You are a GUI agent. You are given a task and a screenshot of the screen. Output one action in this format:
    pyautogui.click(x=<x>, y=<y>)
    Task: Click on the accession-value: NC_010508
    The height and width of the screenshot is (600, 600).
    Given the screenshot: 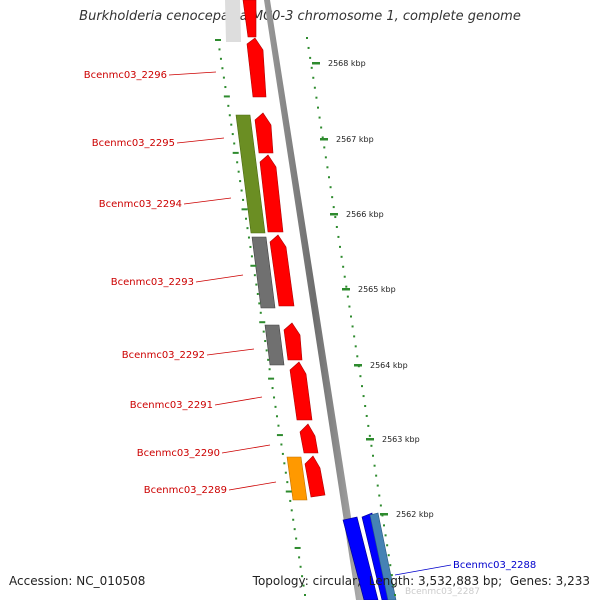 What is the action you would take?
    pyautogui.click(x=111, y=581)
    